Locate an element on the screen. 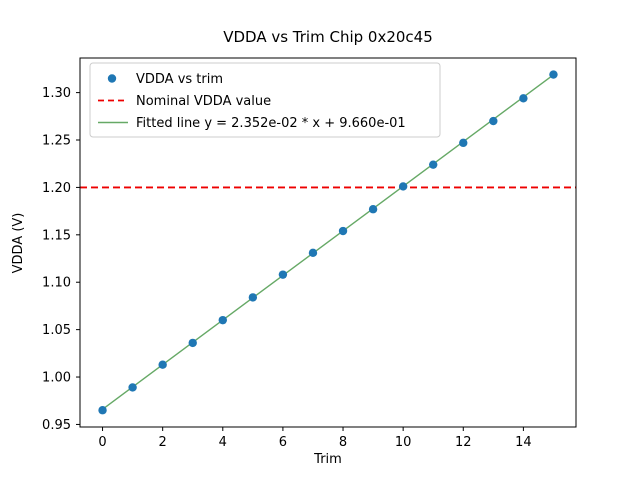 This screenshot has width=640, height=480. x-tick-label: 12 is located at coordinates (463, 442).